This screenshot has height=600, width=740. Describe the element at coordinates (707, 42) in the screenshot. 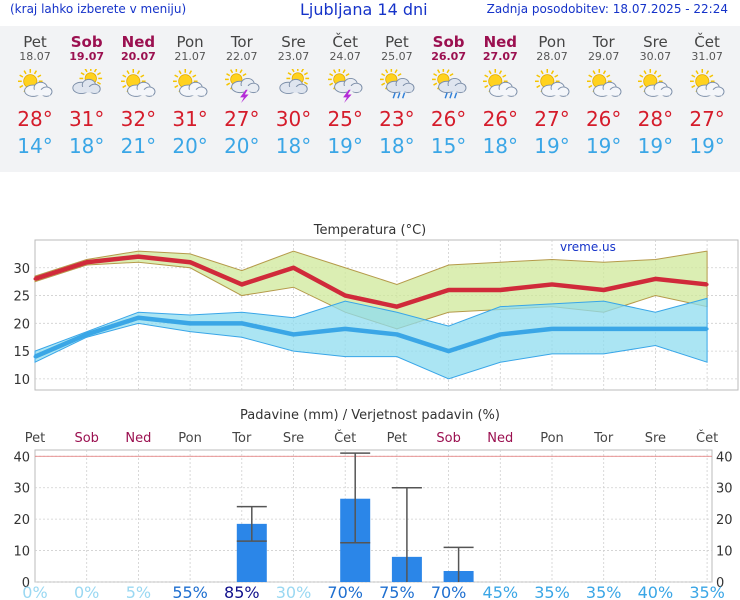

I see `day-name: Čet` at that location.